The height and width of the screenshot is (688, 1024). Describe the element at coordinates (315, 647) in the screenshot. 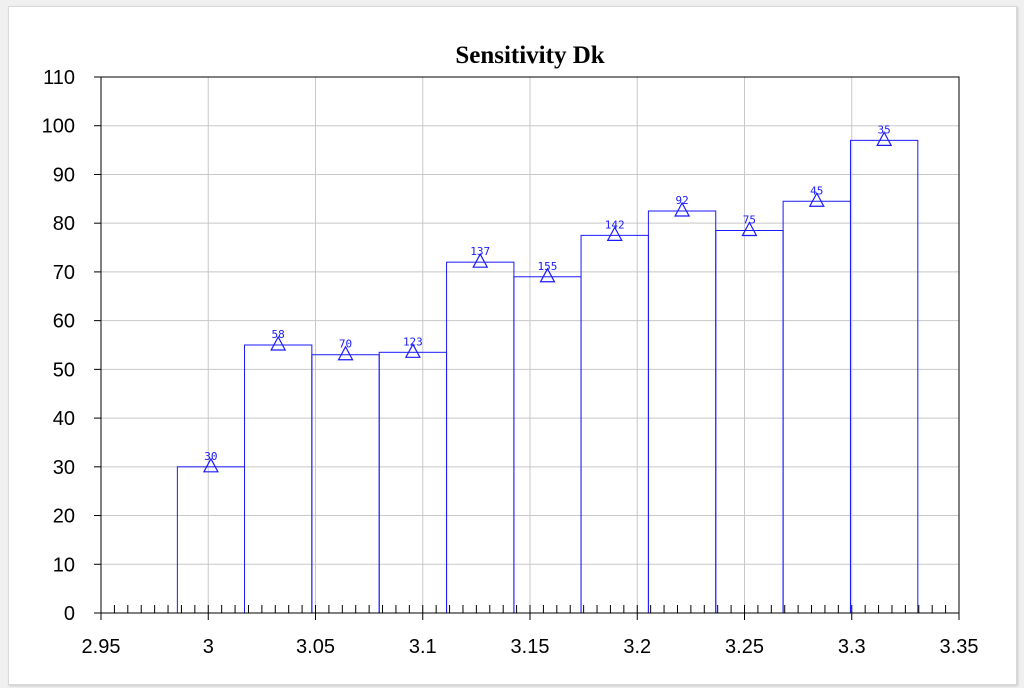

I see `x-tick-label: 3.05` at that location.